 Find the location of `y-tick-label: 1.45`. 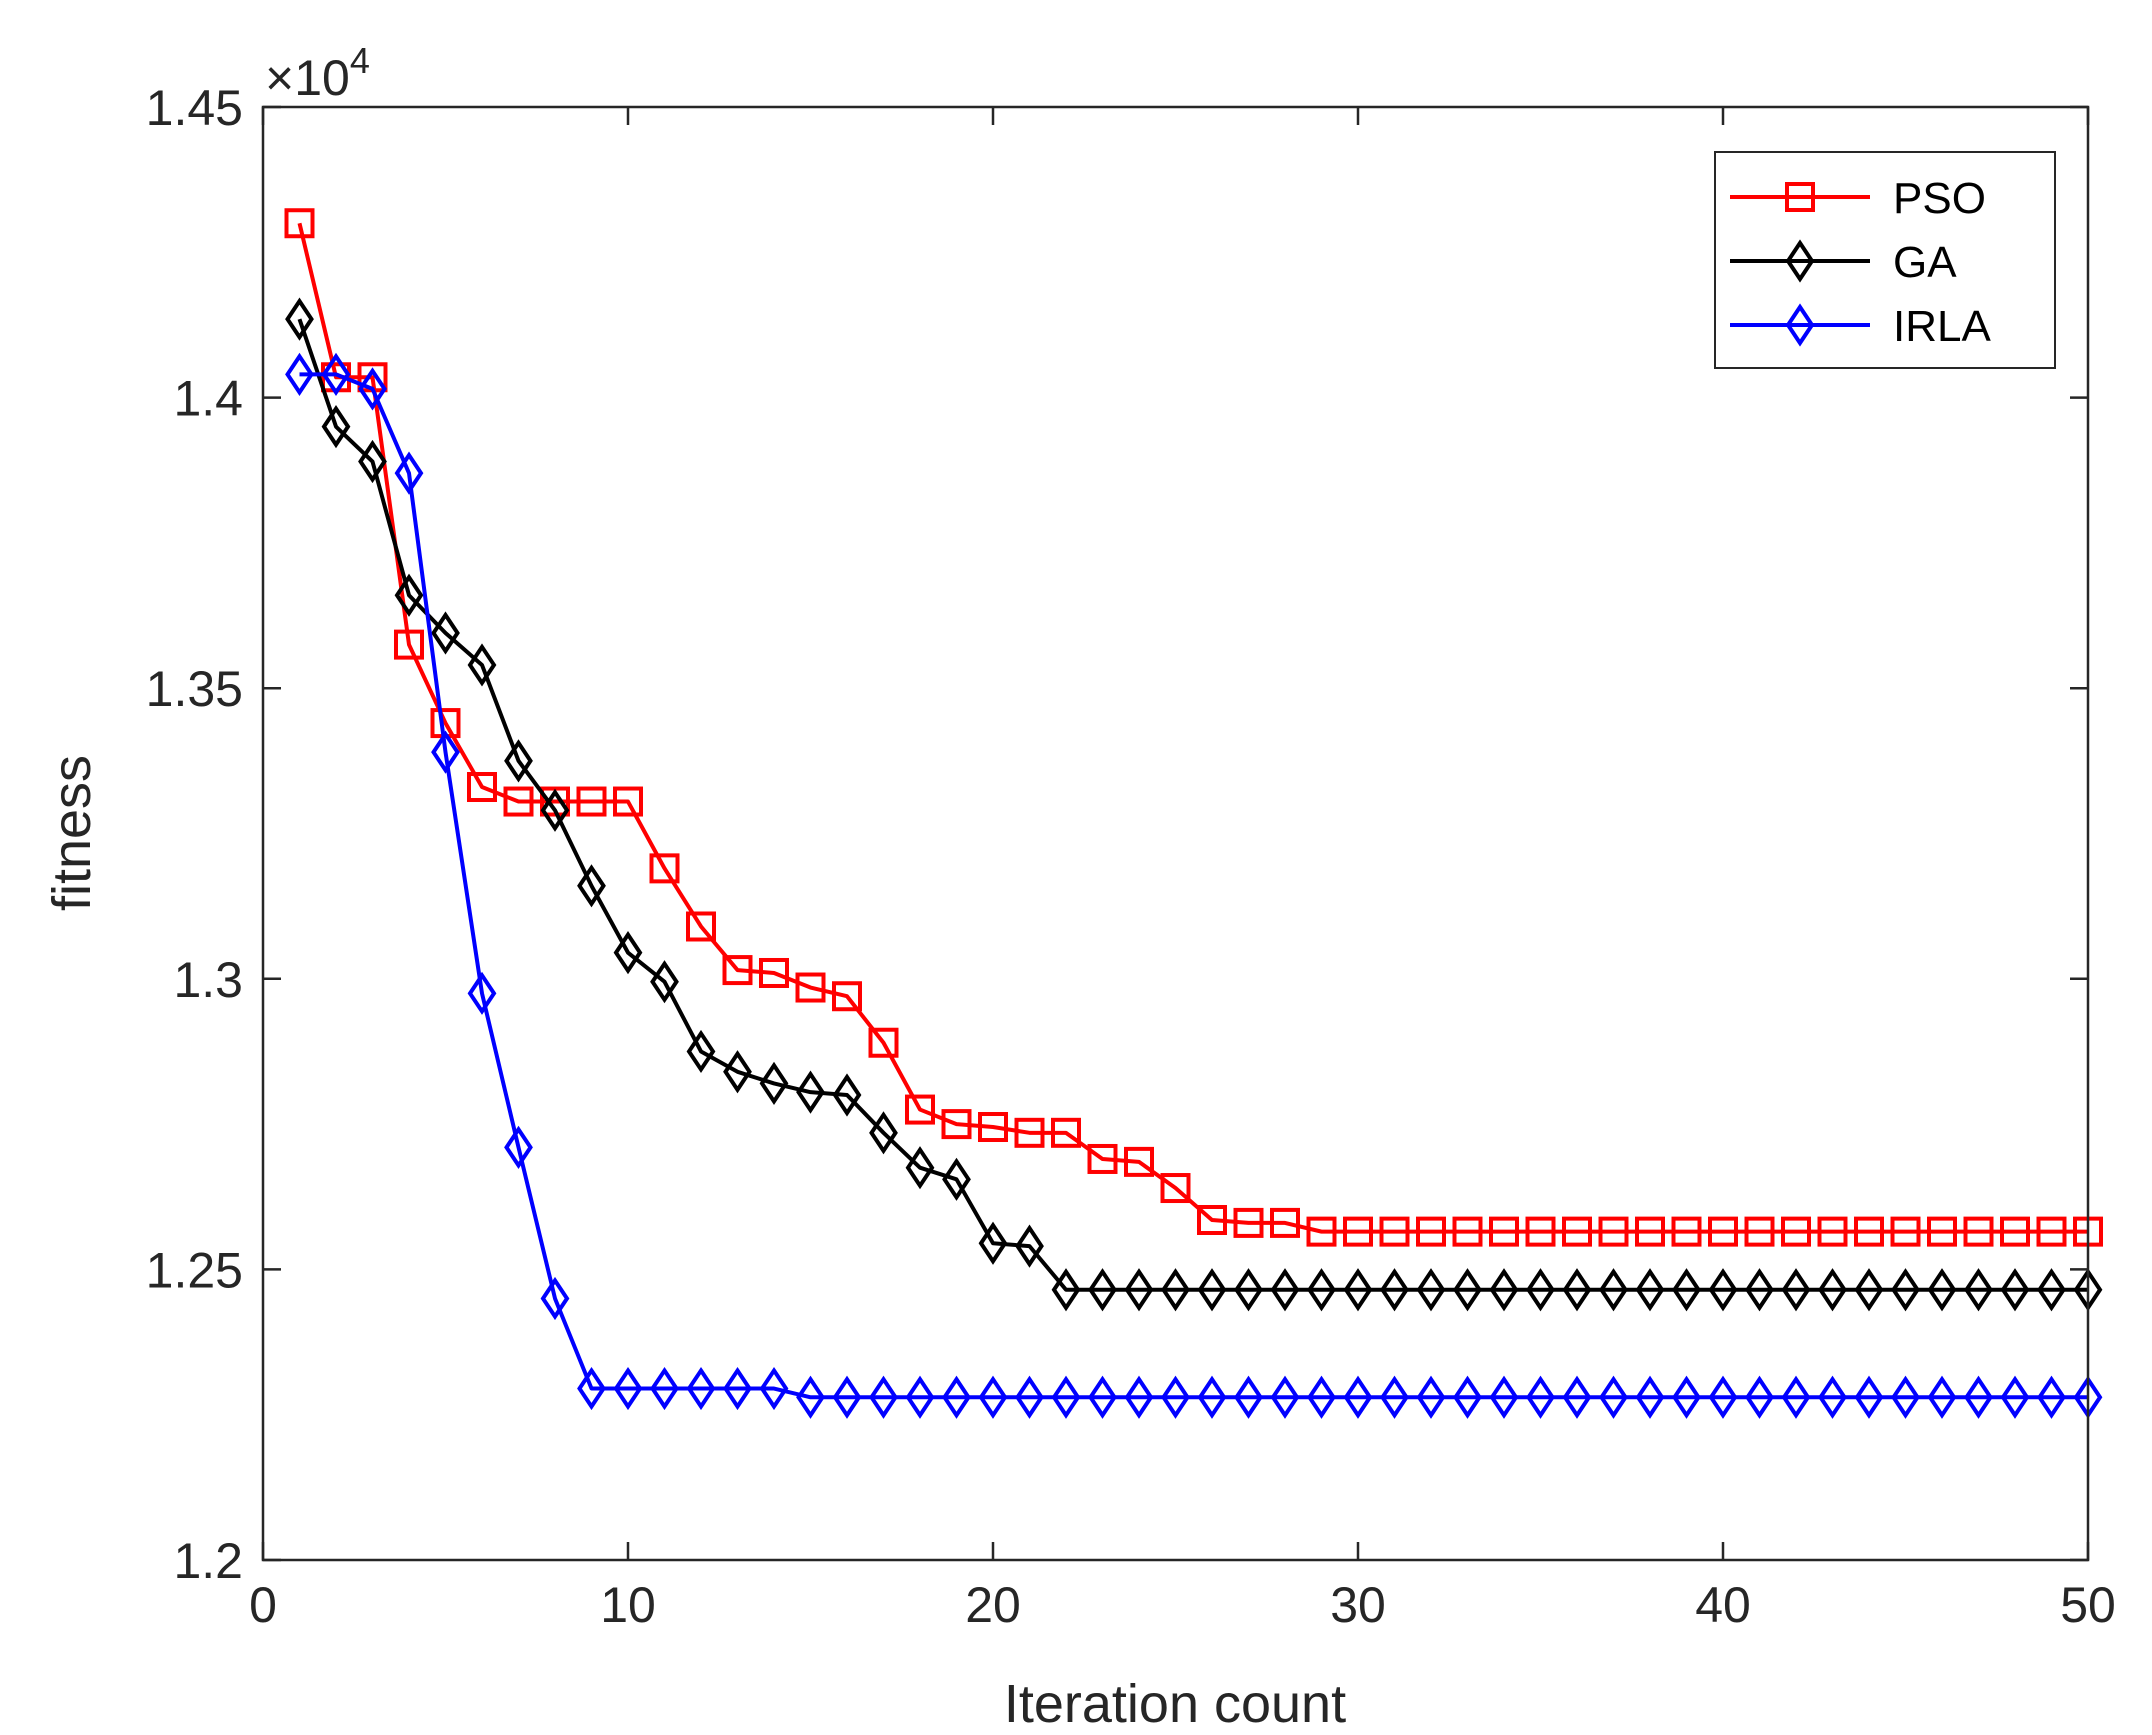

y-tick-label: 1.45 is located at coordinates (194, 108).